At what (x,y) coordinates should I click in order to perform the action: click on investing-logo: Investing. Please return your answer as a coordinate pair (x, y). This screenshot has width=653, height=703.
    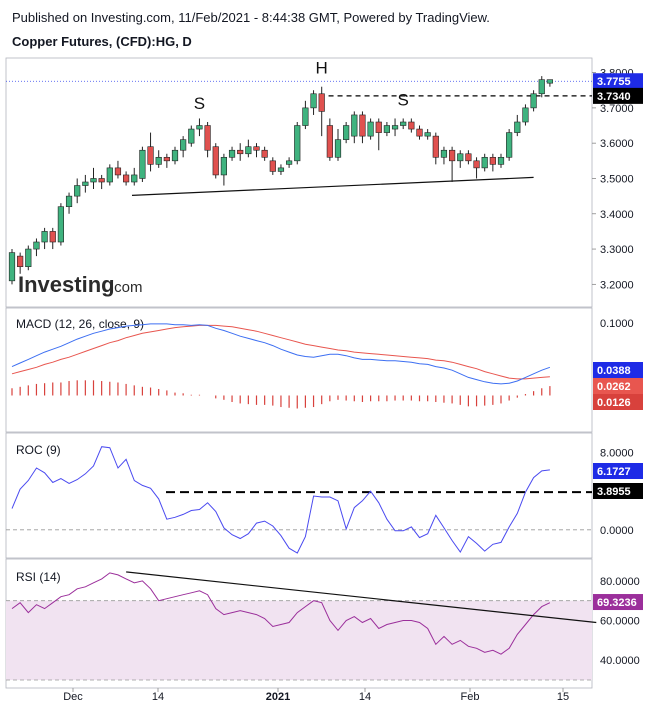
    Looking at the image, I should click on (66, 284).